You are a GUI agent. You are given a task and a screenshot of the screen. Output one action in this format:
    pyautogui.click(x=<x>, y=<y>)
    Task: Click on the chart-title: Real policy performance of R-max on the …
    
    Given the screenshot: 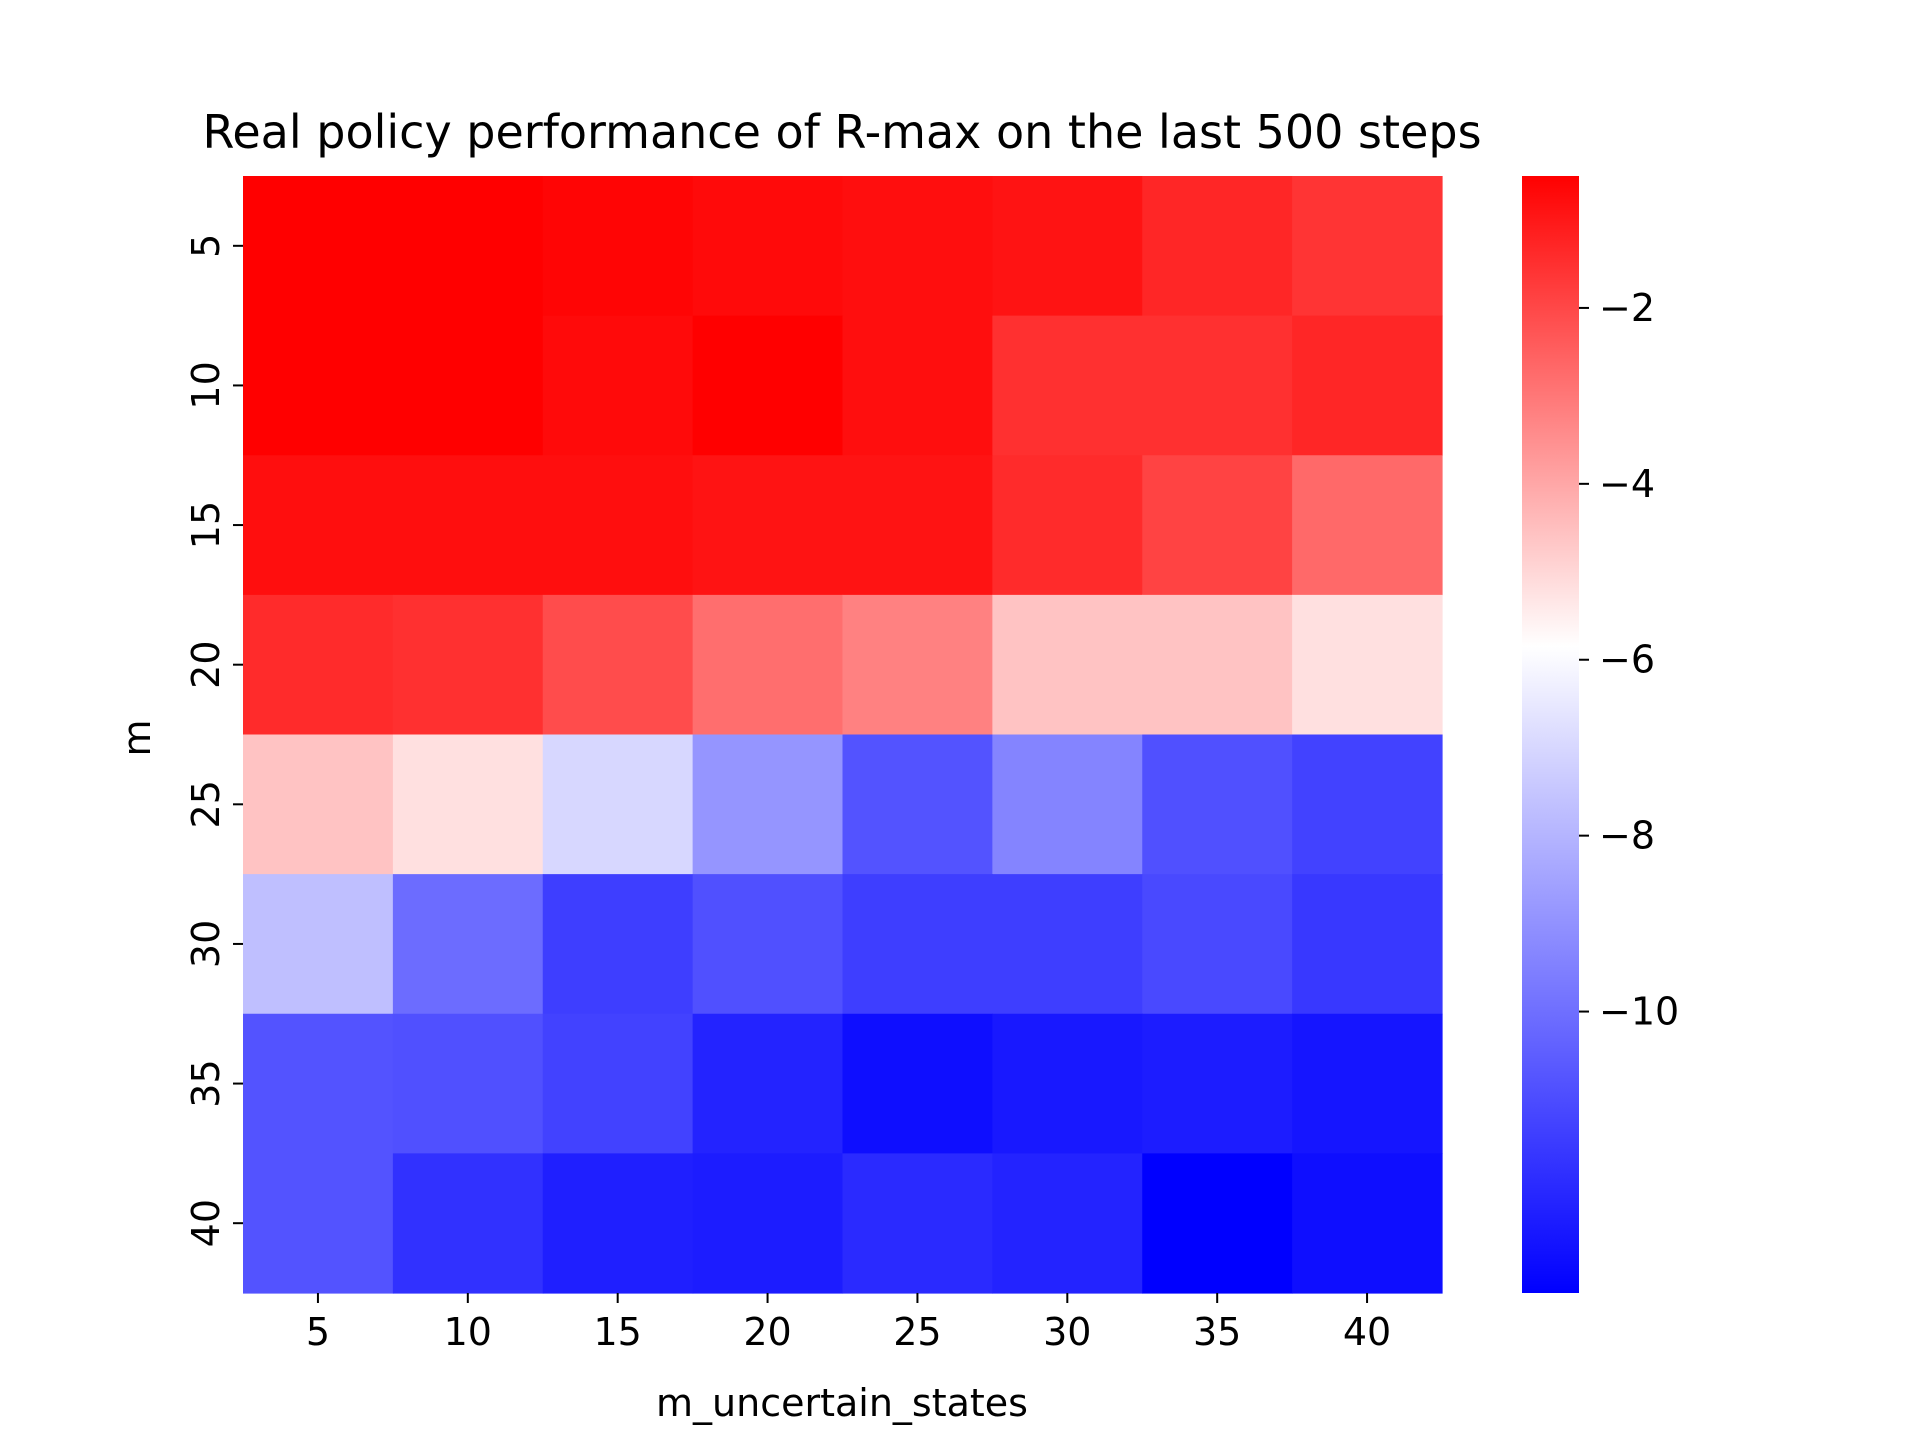 What is the action you would take?
    pyautogui.click(x=841, y=132)
    